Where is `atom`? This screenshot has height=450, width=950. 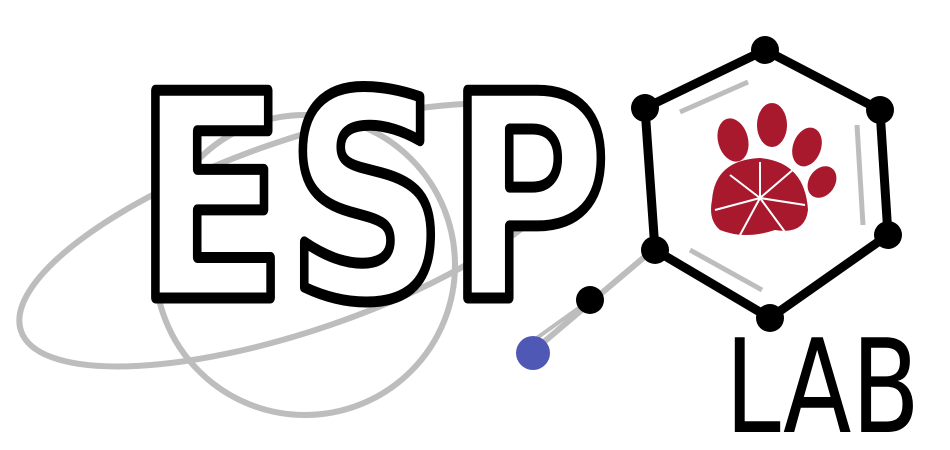 atom is located at coordinates (590, 300).